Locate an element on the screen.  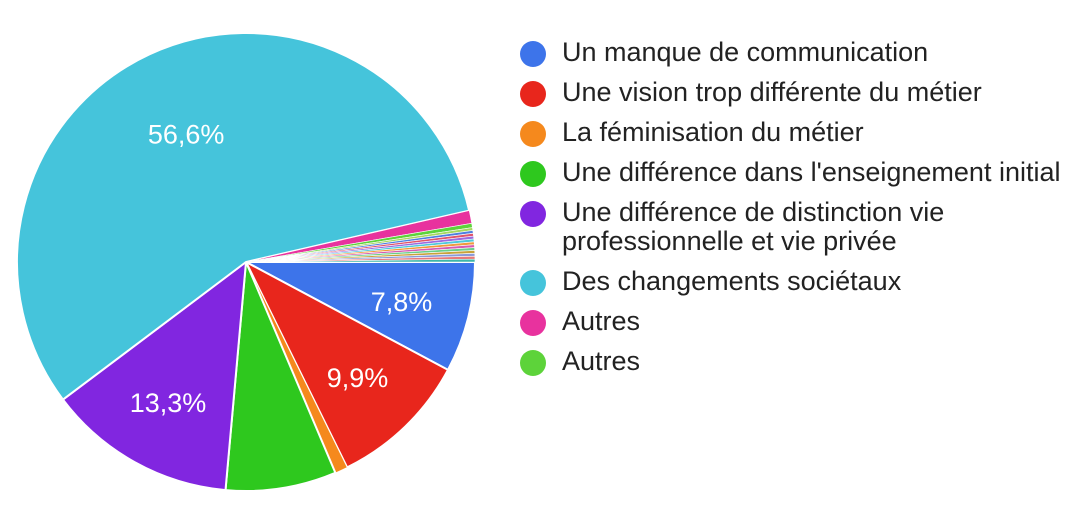
legend-label: Une vision trop différente du métier is located at coordinates (772, 92).